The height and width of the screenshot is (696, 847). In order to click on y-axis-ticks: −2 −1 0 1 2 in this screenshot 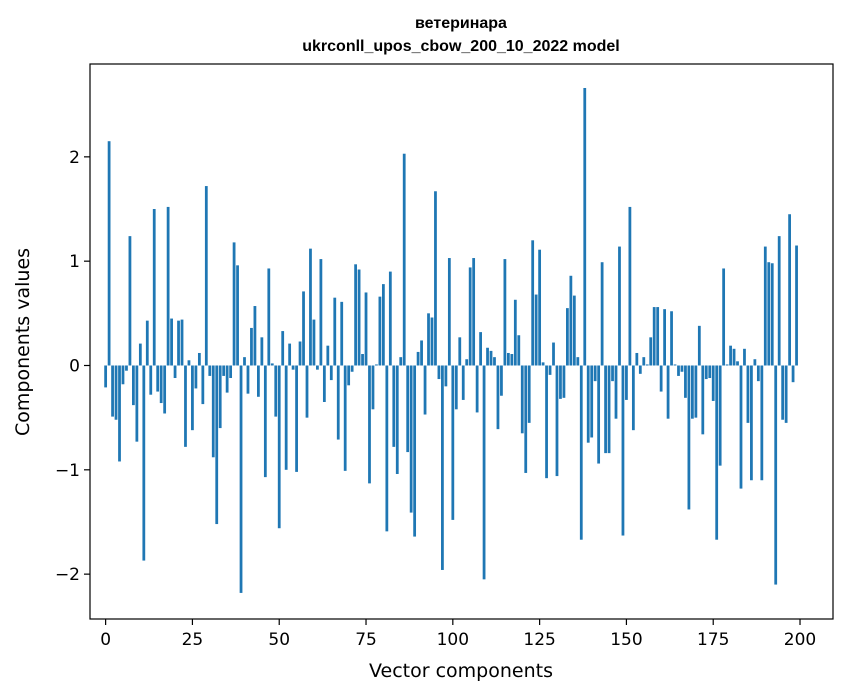, I will do `click(72, 366)`.